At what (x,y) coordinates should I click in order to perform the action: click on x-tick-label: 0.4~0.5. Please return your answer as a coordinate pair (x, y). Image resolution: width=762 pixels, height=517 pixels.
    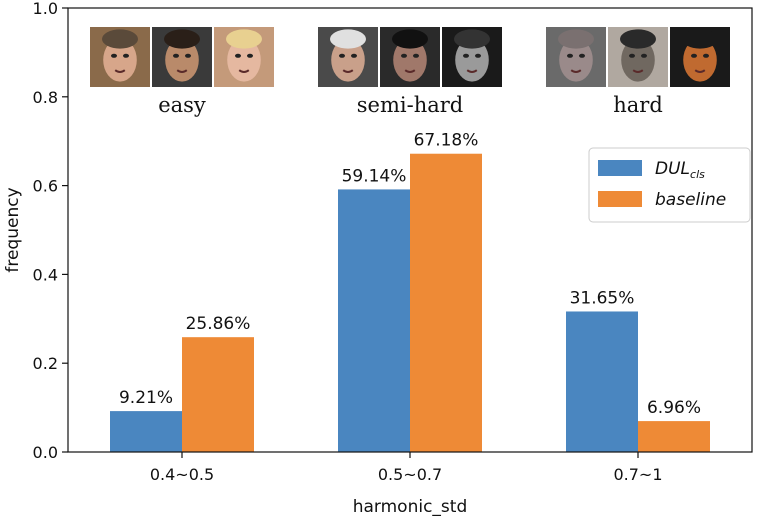
    Looking at the image, I should click on (182, 474).